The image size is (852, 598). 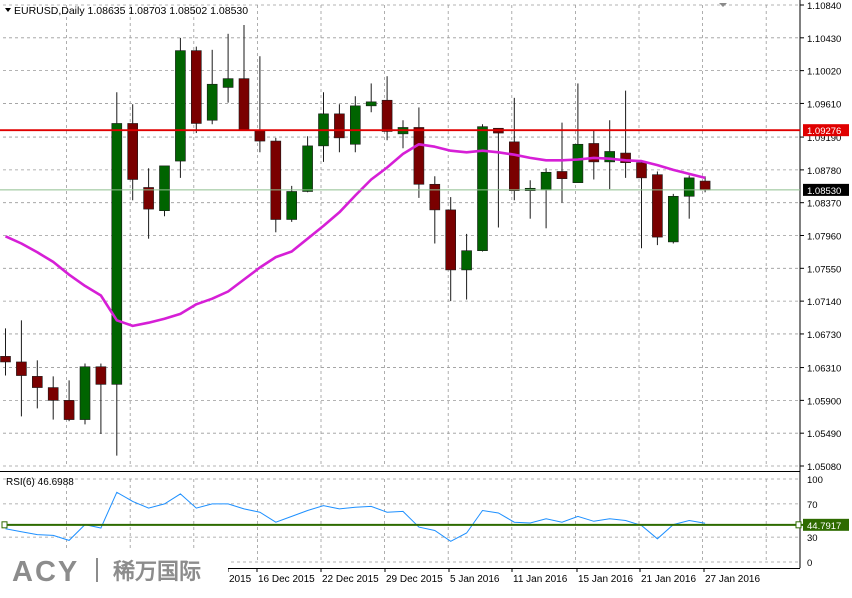 I want to click on y-tick-label: 1.10430, so click(x=824, y=39).